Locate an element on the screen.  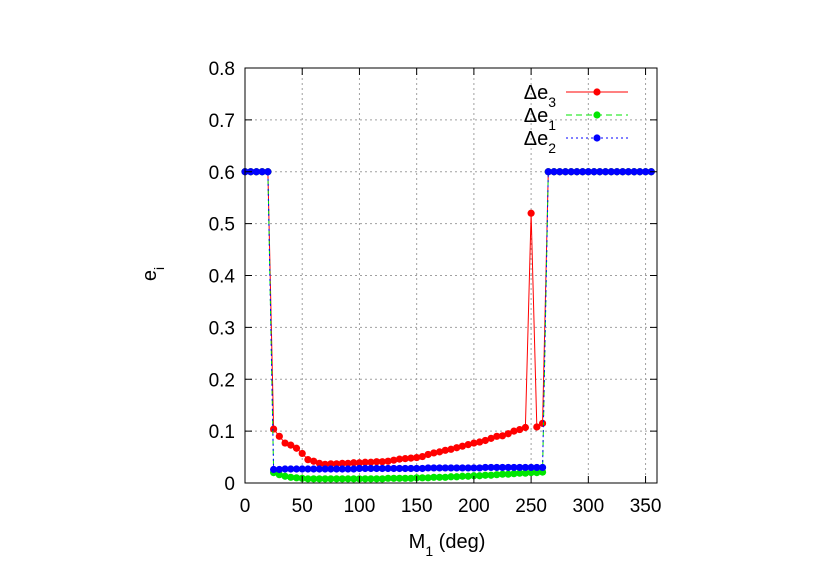
x-tick-label: 250 is located at coordinates (531, 506).